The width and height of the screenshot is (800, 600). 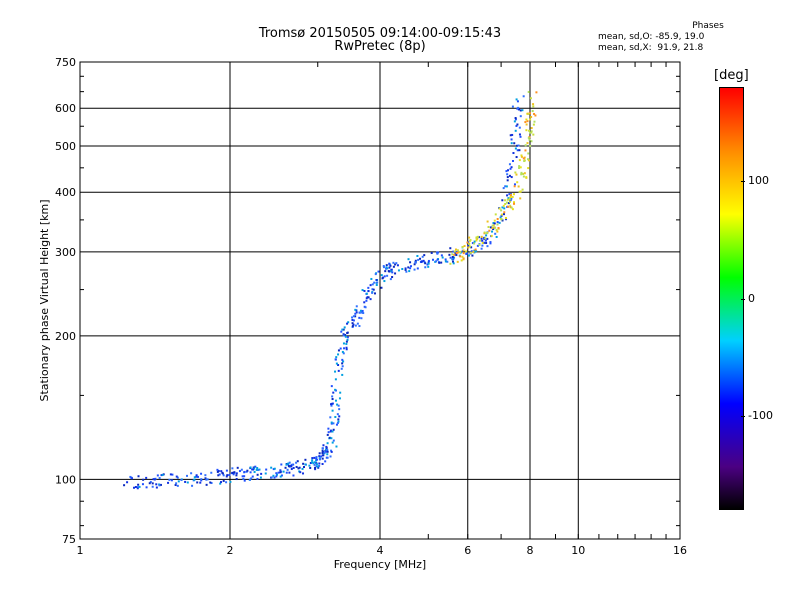 What do you see at coordinates (65, 146) in the screenshot?
I see `y-tick-label: 500` at bounding box center [65, 146].